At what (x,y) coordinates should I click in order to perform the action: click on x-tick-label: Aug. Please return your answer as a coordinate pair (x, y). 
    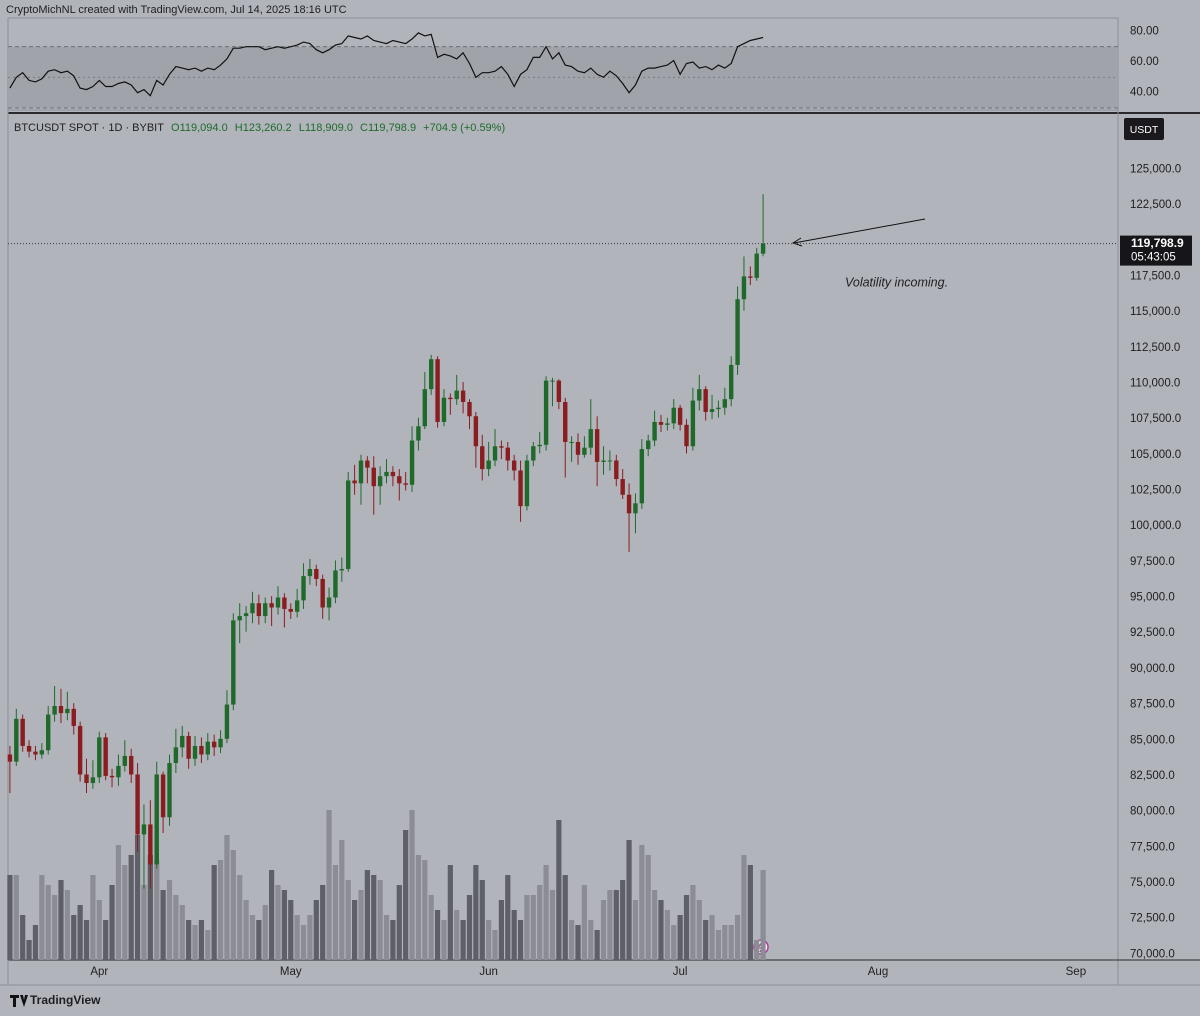
    Looking at the image, I should click on (878, 972).